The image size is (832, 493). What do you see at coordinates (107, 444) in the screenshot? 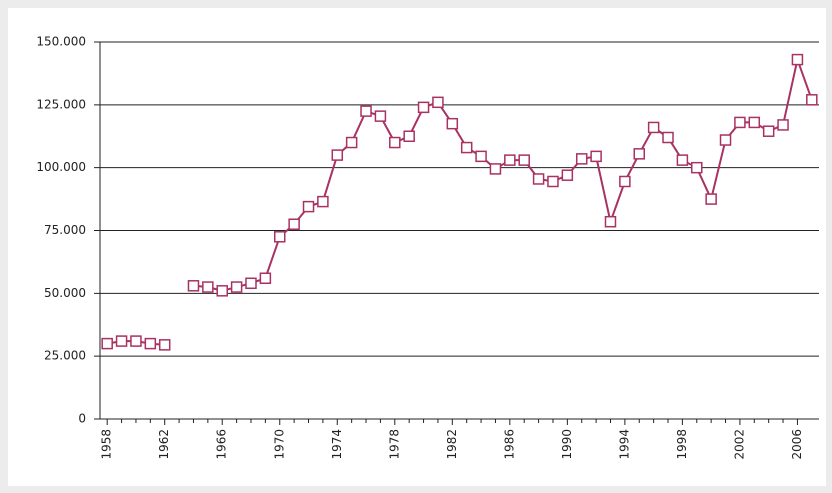
I see `x-tick-label: 1958` at bounding box center [107, 444].